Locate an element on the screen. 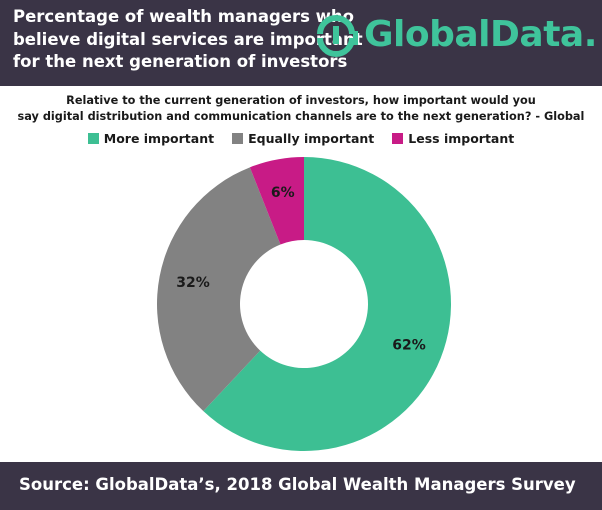  legend-swatch-less-important is located at coordinates (398, 138).